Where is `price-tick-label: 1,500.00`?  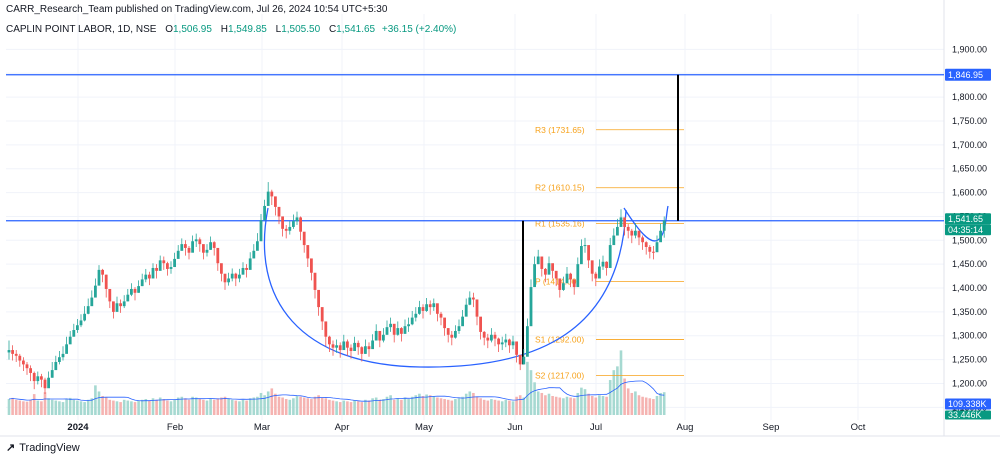
price-tick-label: 1,500.00 is located at coordinates (969, 240).